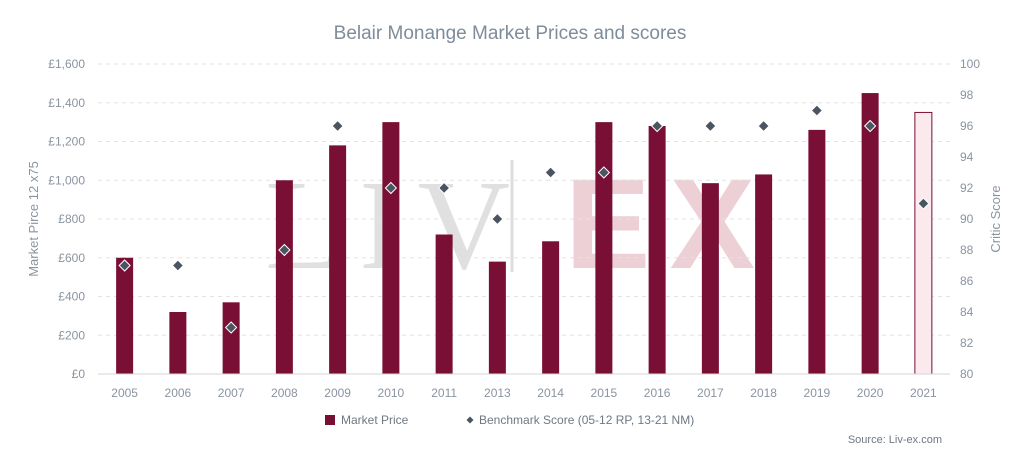 The height and width of the screenshot is (467, 1024). What do you see at coordinates (604, 393) in the screenshot?
I see `x-tick-label: 2015` at bounding box center [604, 393].